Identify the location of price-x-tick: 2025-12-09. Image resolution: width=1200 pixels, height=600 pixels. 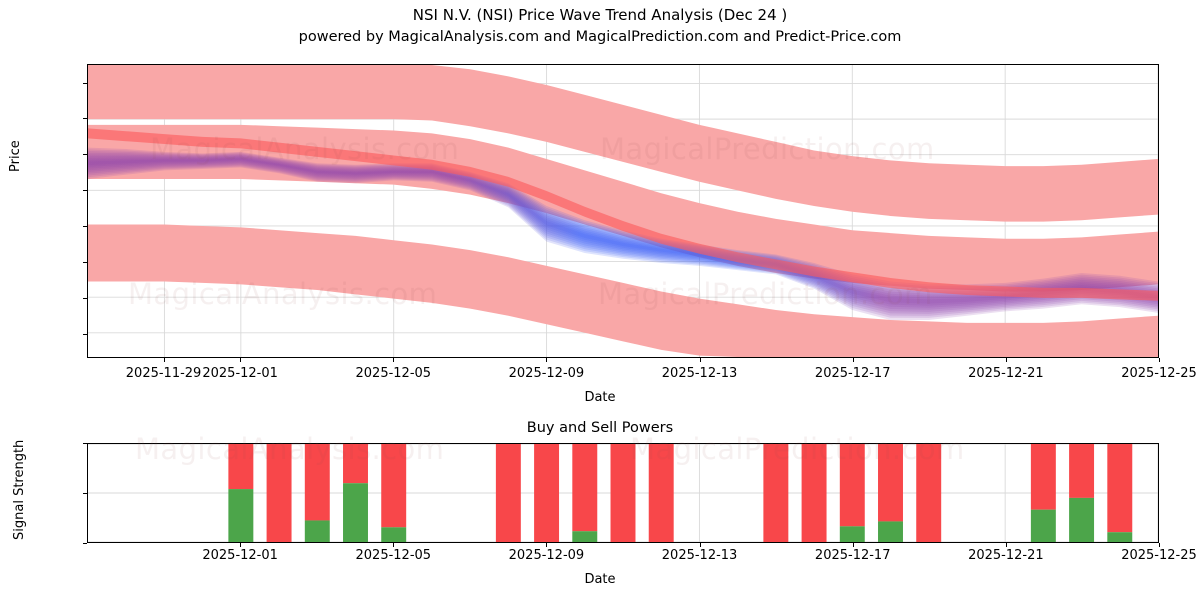
(546, 373).